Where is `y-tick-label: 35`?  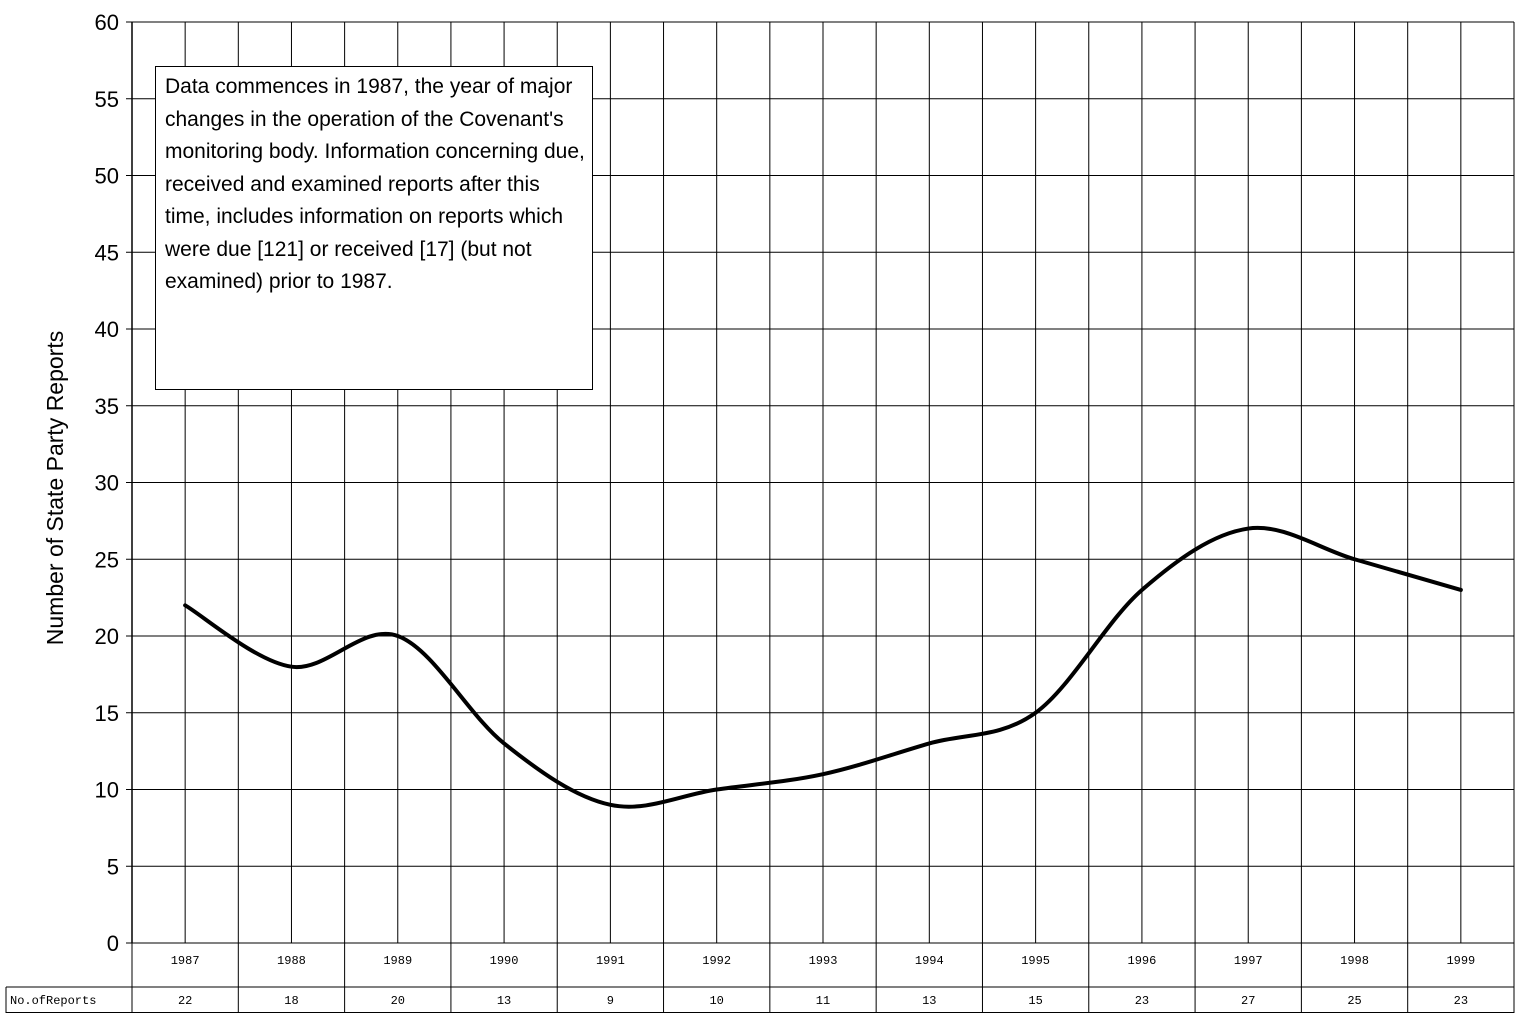 y-tick-label: 35 is located at coordinates (107, 406).